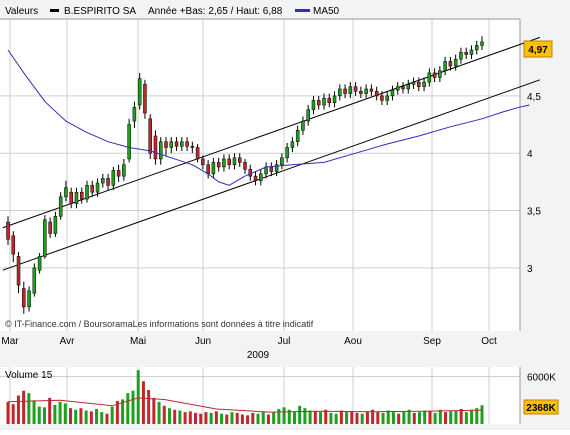 The image size is (570, 435). I want to click on month-labels: Mar Avr Mai Jun Jul Aou Sep Oct, so click(249, 341).